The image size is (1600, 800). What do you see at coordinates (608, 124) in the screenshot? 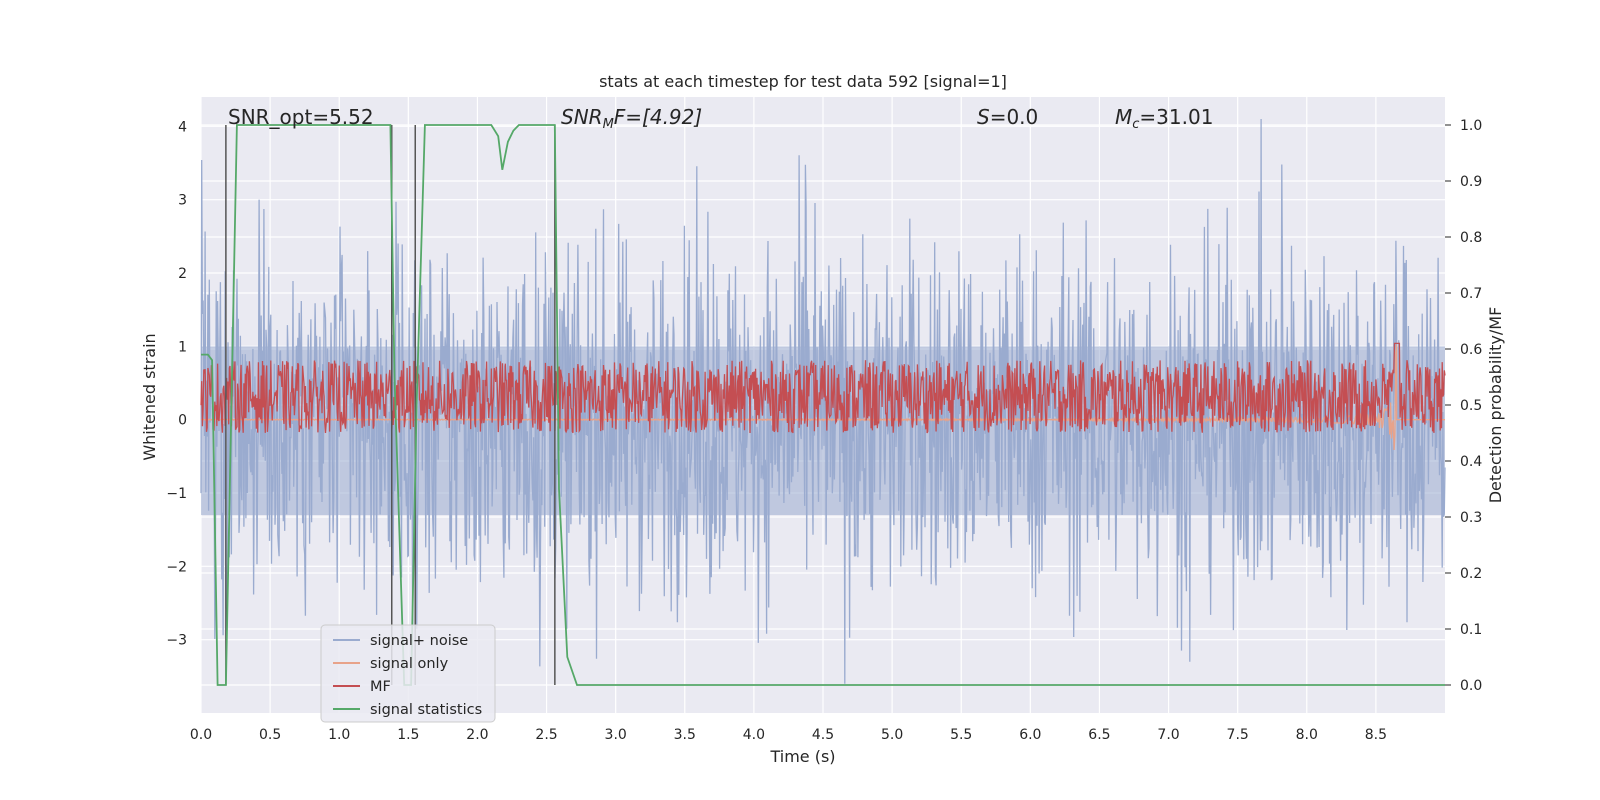
I see `snr-mf-subscript: M` at bounding box center [608, 124].